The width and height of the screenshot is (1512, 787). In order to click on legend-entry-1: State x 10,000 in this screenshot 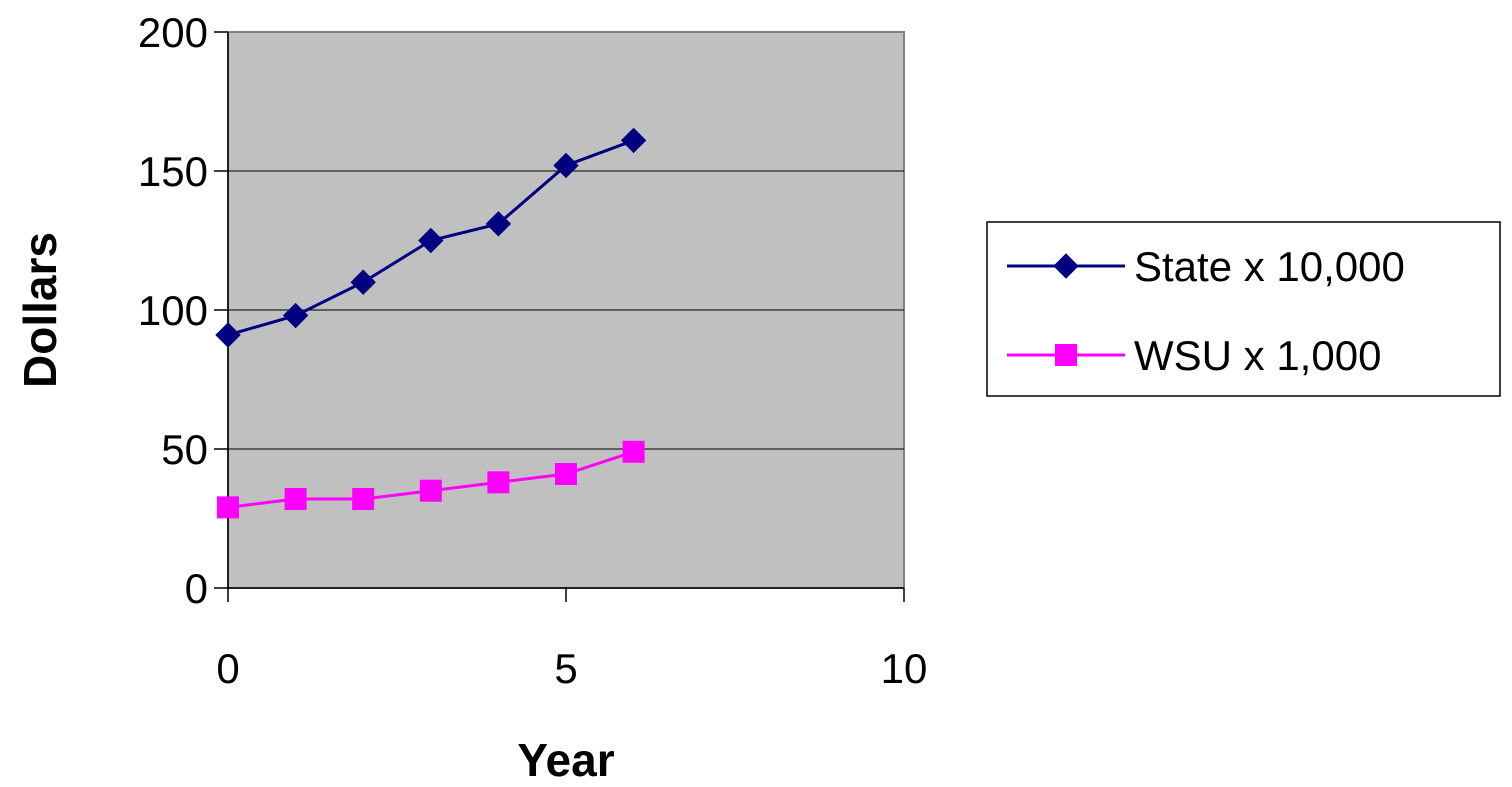, I will do `click(1206, 266)`.